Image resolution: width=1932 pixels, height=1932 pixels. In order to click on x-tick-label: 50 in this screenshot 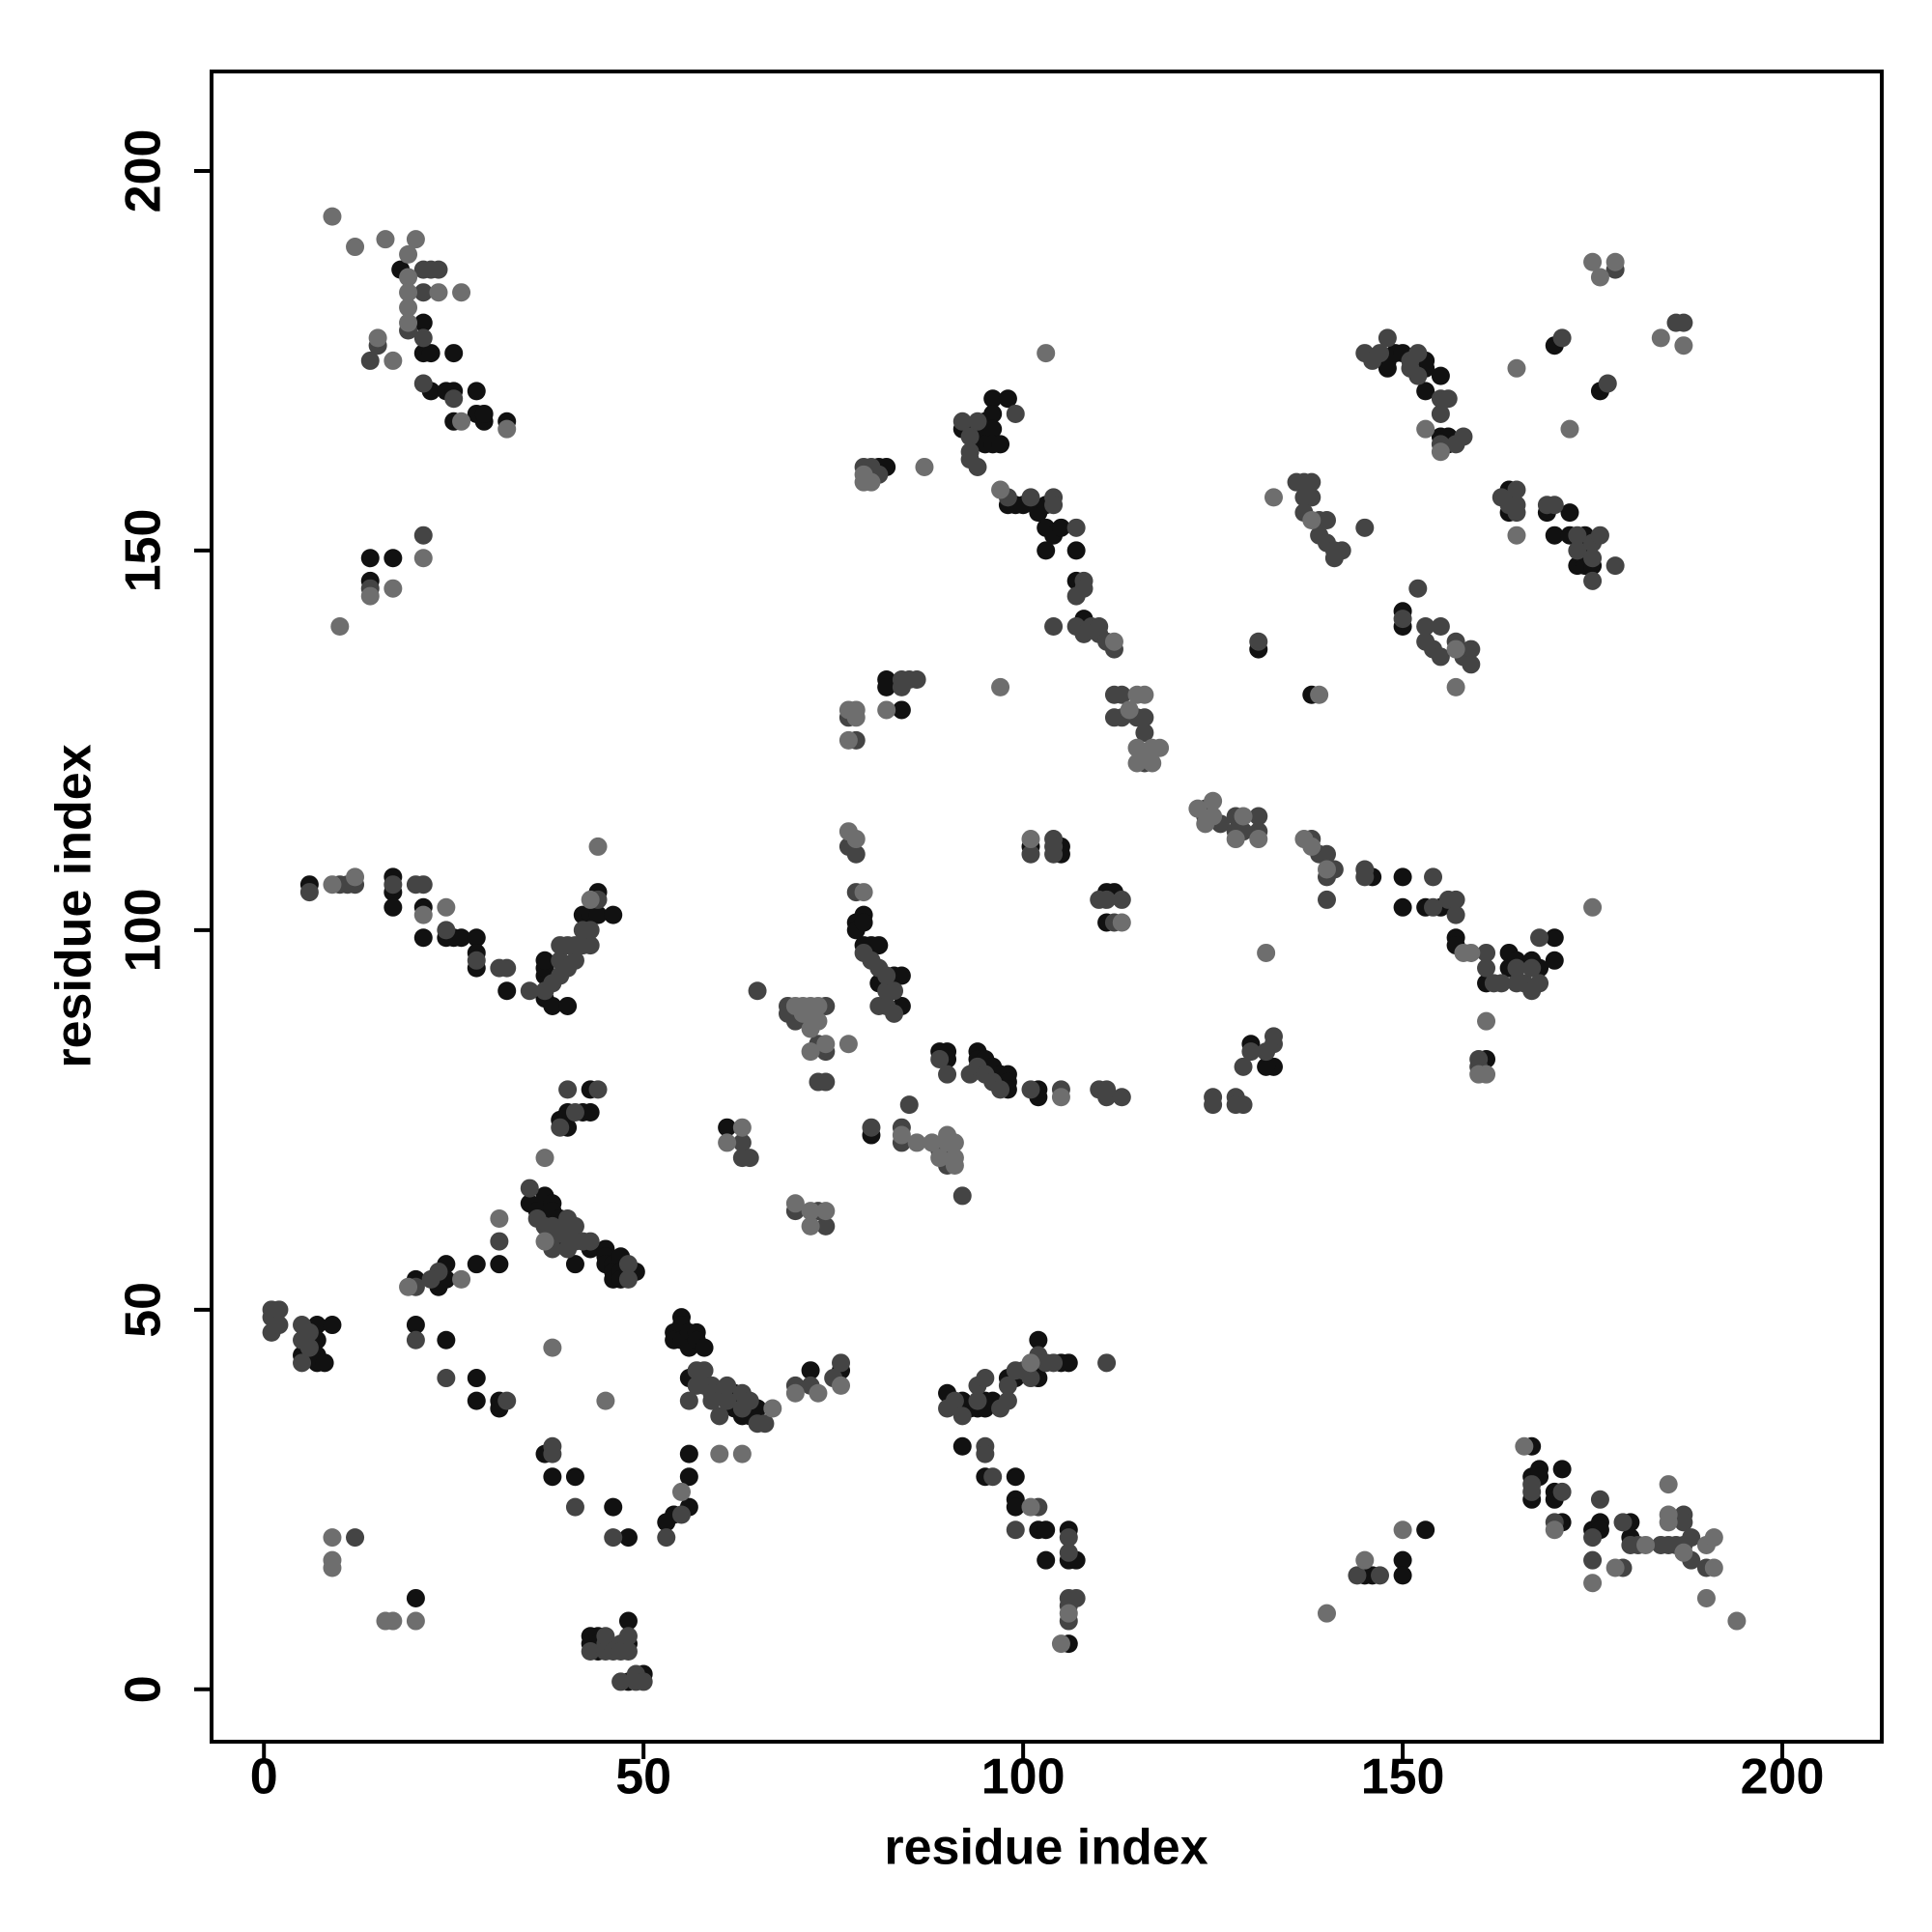, I will do `click(643, 1777)`.